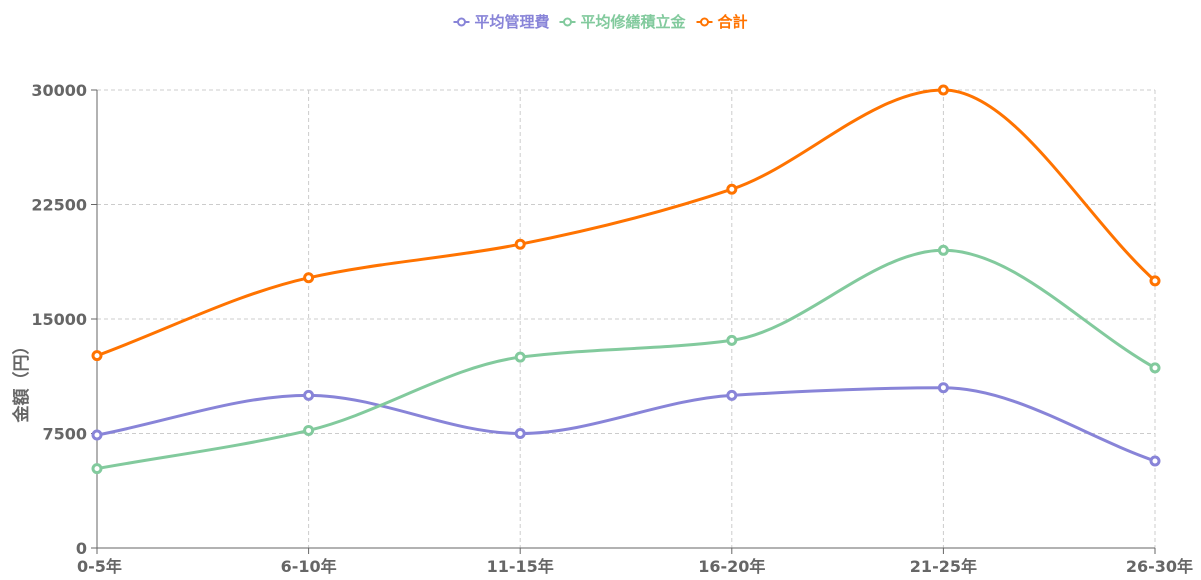 The width and height of the screenshot is (1201, 580). I want to click on legend-label: 合計, so click(732, 22).